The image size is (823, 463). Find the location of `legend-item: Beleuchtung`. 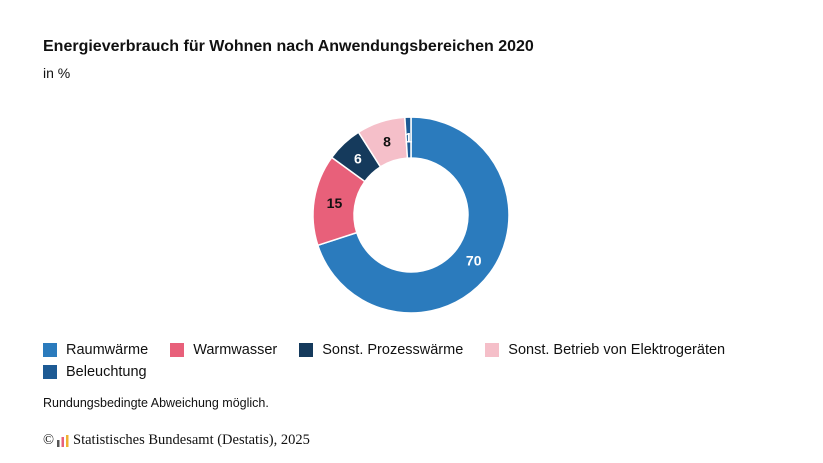

legend-item: Beleuchtung is located at coordinates (95, 371).